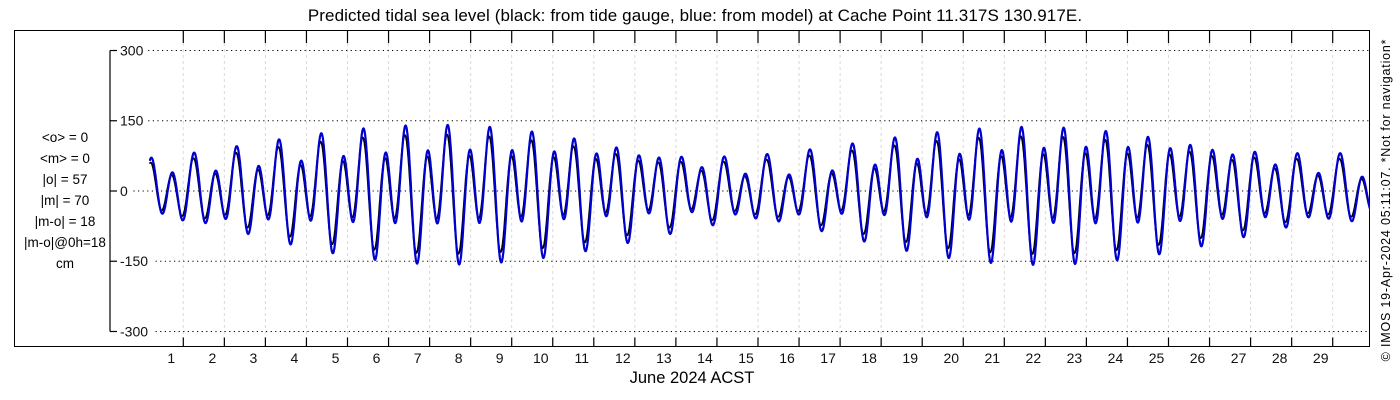 The width and height of the screenshot is (1400, 400). Describe the element at coordinates (993, 358) in the screenshot. I see `x-tick-label: 21` at that location.